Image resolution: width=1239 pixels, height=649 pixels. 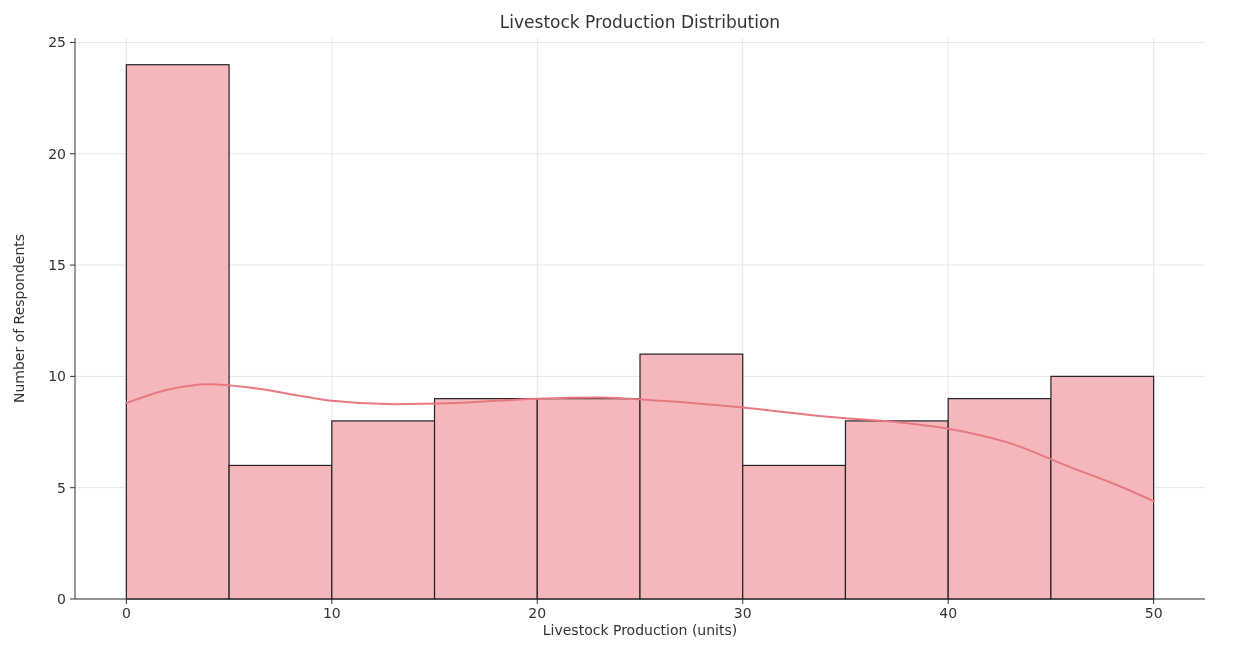 I want to click on y-tick-label: 15, so click(x=57, y=264).